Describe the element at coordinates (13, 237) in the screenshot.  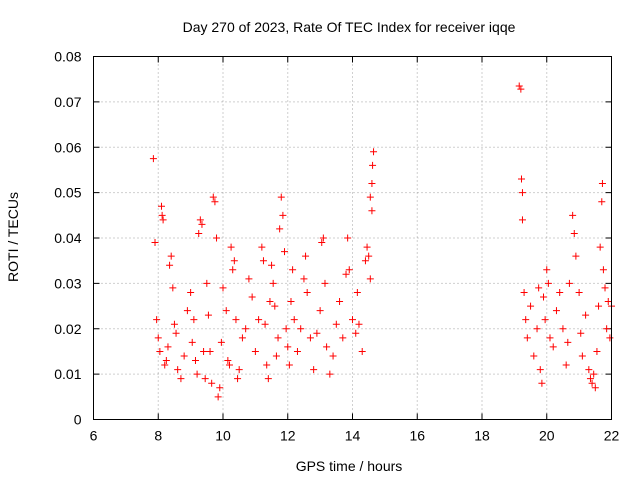
I see `y-axis-label: ROTI / TECUs` at that location.